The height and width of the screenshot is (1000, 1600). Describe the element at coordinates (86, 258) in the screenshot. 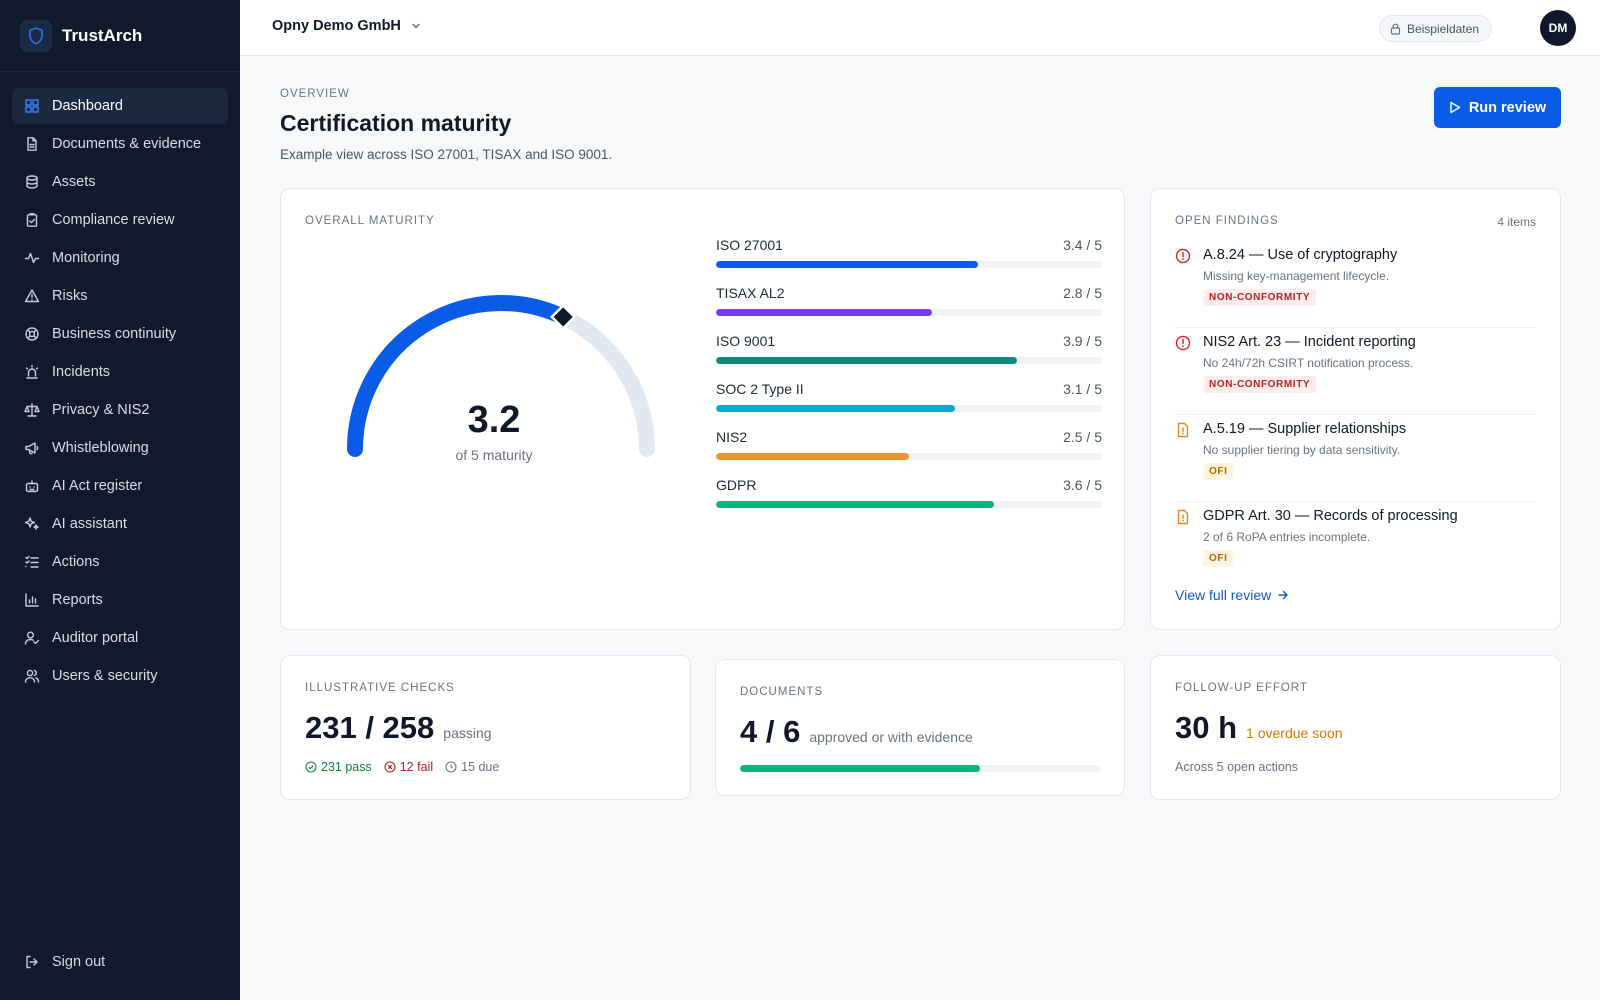

I see `sidebar-item-label: Monitoring` at that location.